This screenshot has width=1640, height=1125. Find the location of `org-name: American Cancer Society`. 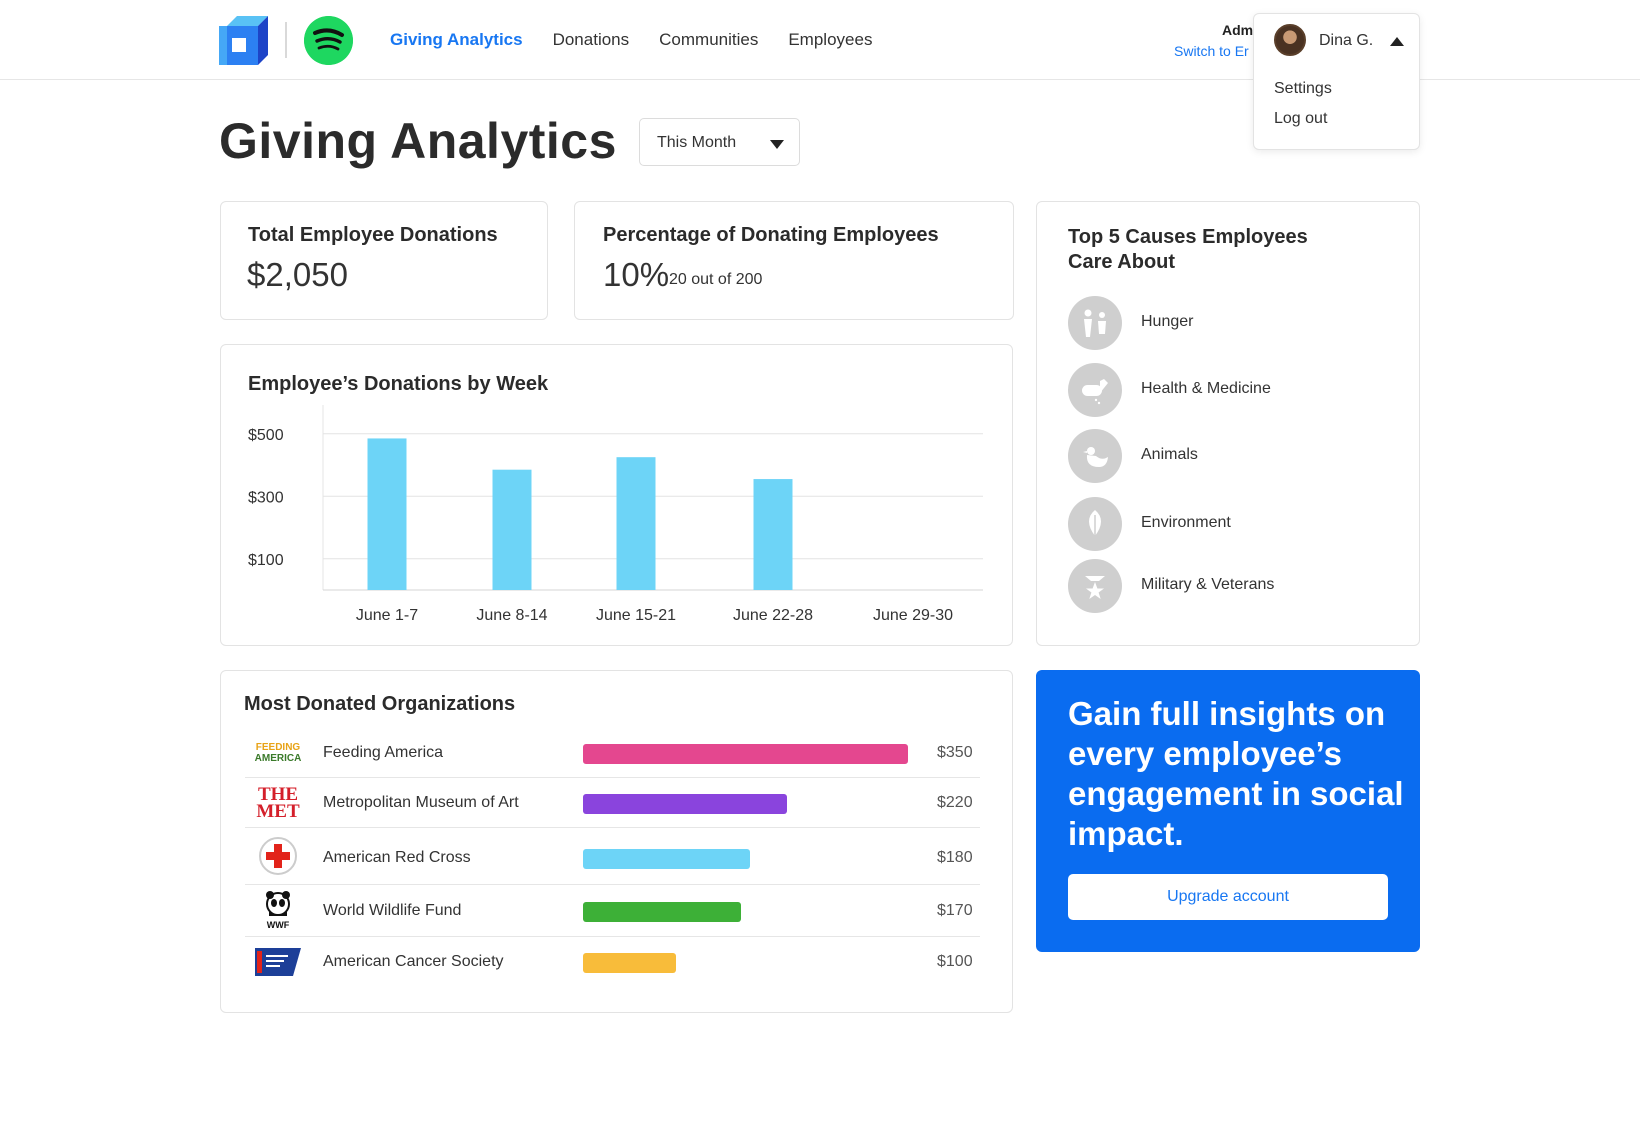

org-name: American Cancer Society is located at coordinates (413, 961).